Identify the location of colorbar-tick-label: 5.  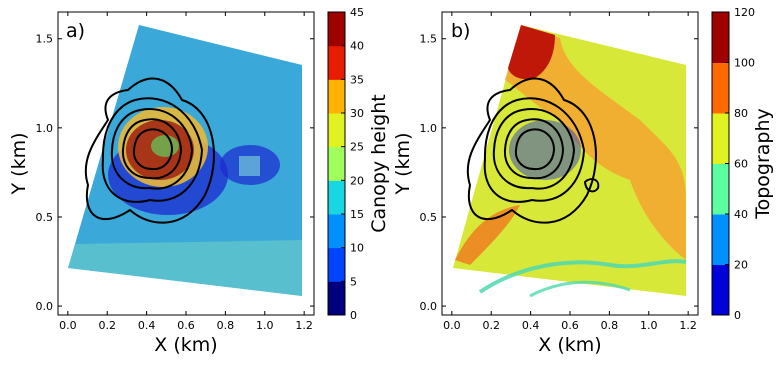
(353, 281).